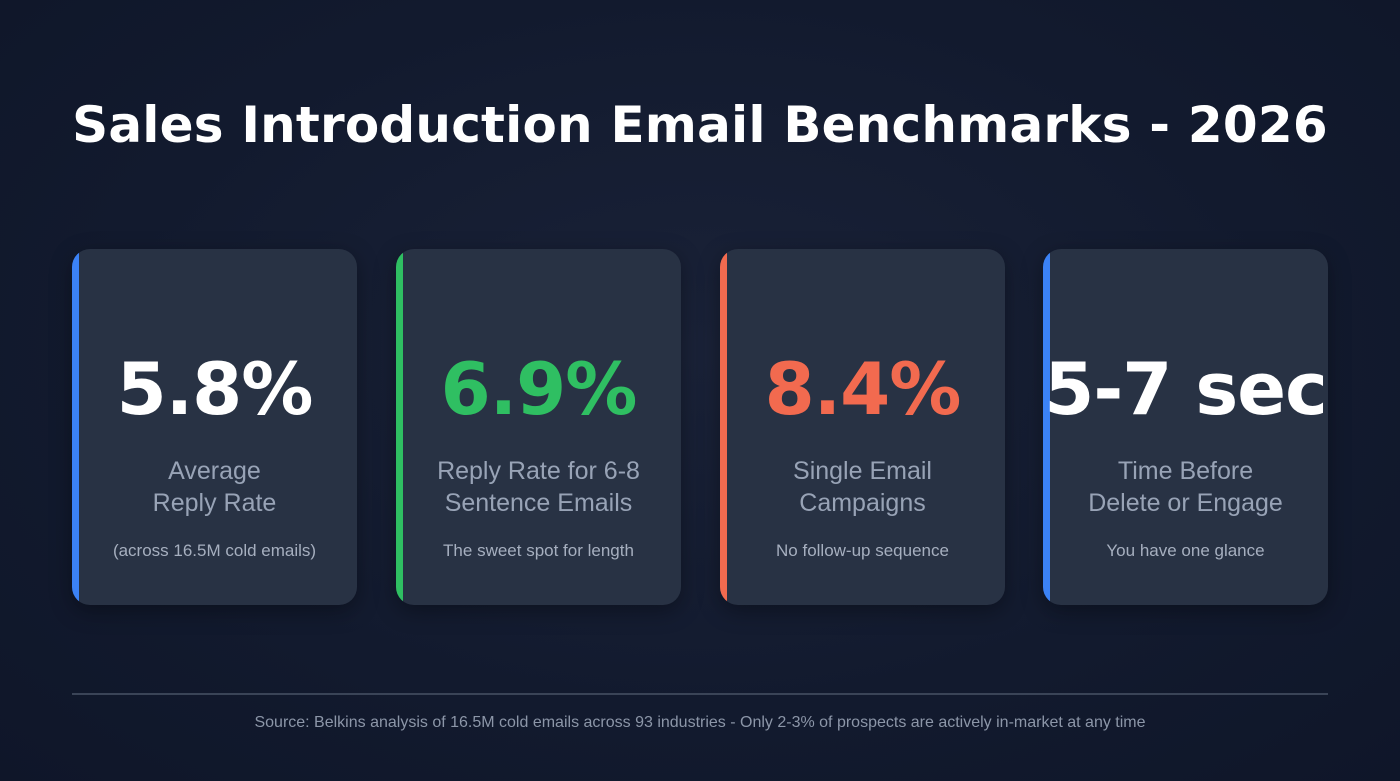 The height and width of the screenshot is (781, 1400). What do you see at coordinates (214, 503) in the screenshot?
I see `stat-label-line2: Reply Rate` at bounding box center [214, 503].